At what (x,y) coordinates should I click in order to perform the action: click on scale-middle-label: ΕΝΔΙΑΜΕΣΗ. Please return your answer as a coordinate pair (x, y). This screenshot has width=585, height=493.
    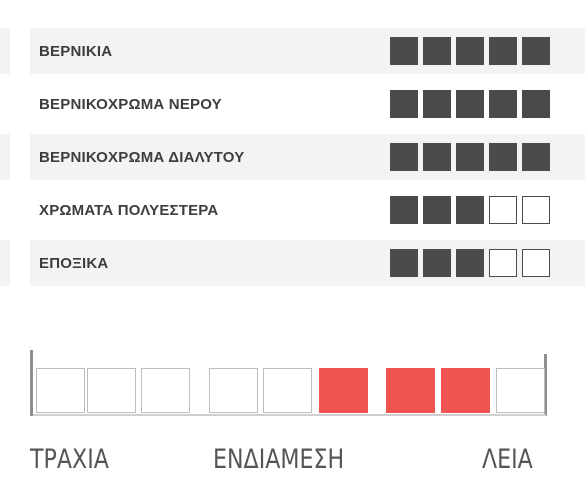
    Looking at the image, I should click on (279, 459).